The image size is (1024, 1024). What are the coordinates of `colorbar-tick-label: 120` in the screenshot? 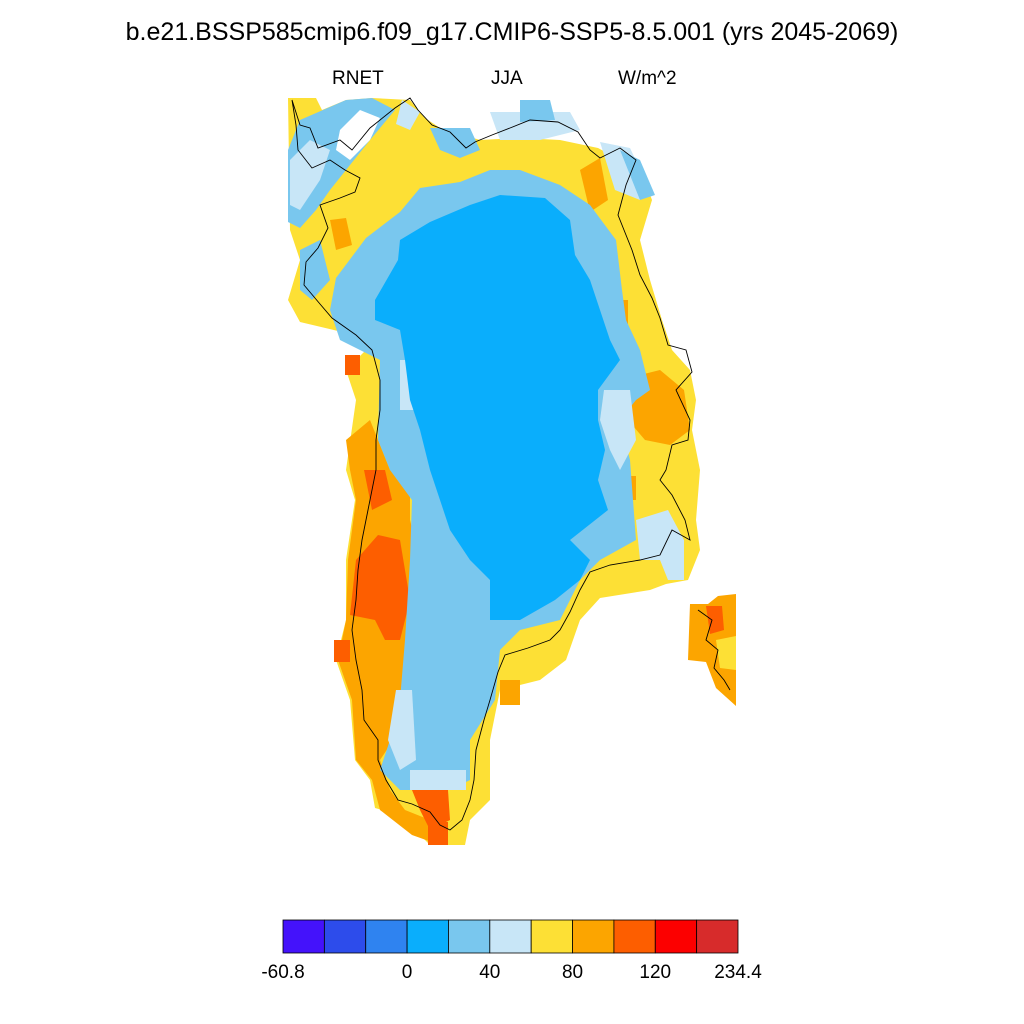 It's located at (655, 972).